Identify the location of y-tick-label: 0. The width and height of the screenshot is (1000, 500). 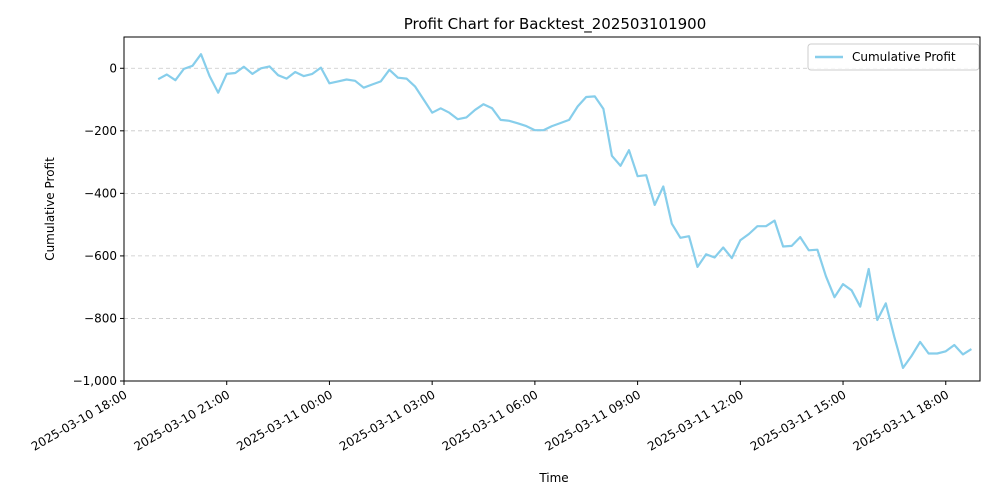
(113, 68).